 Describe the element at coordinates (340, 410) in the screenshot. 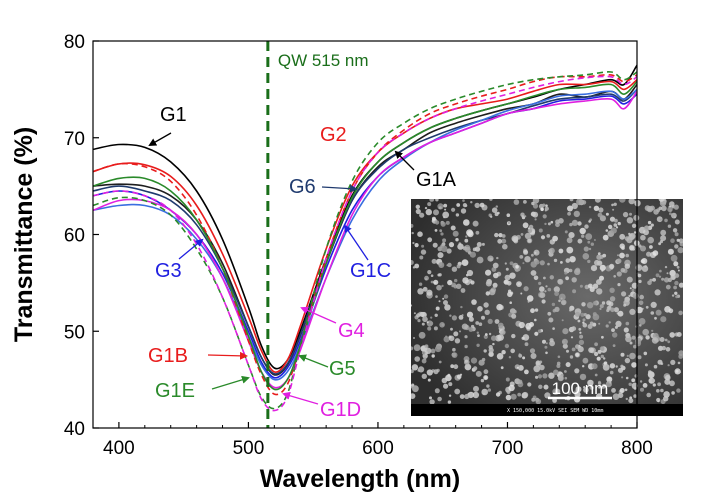

I see `annotation-label-g1d: G1D` at that location.